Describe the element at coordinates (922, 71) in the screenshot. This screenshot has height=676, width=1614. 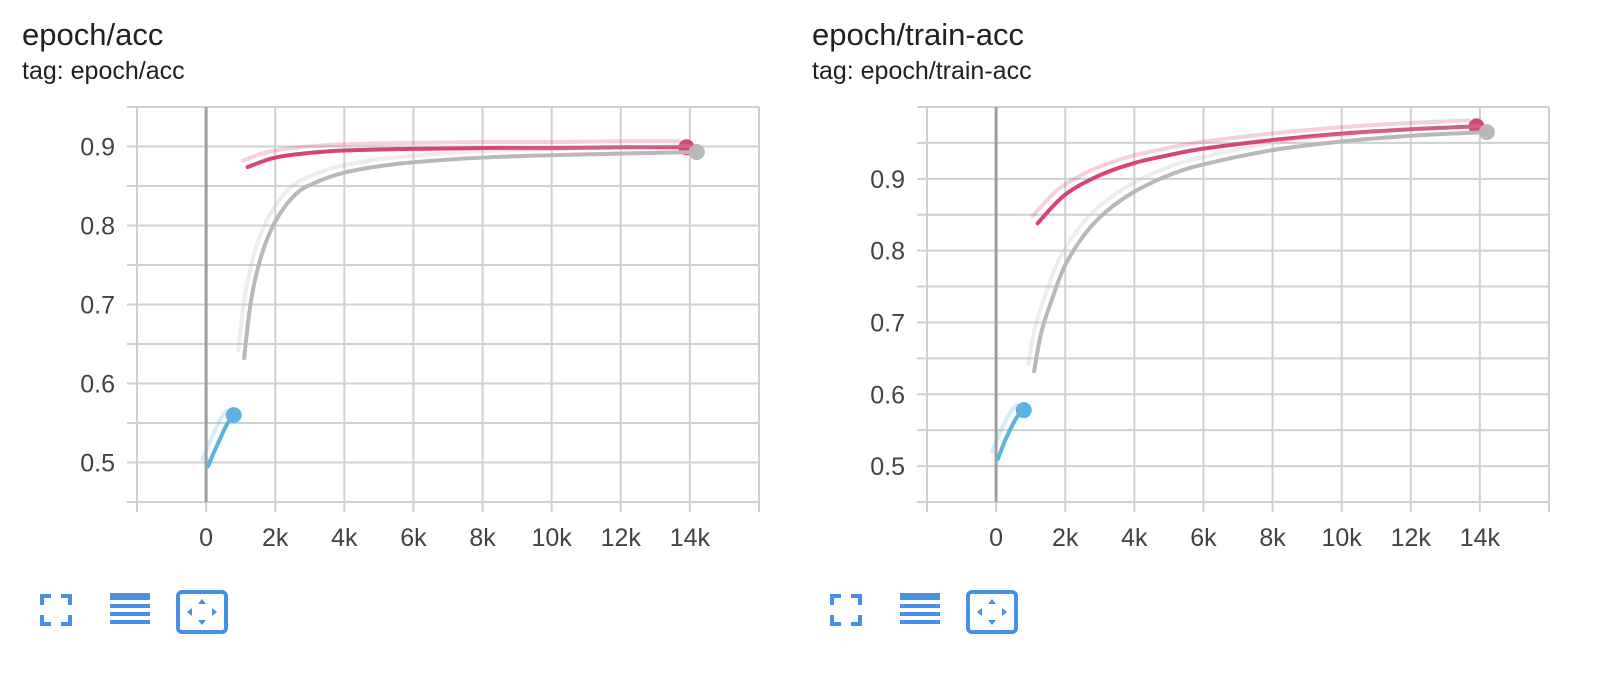
I see `chart-subtitle: tag: epoch/train-acc` at that location.